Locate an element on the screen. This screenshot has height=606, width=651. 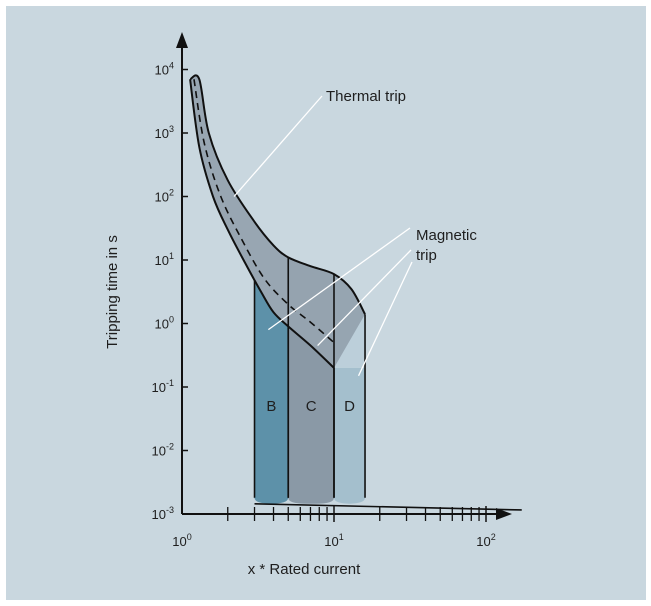
y-tick-label: 10⁰ is located at coordinates (164, 323).